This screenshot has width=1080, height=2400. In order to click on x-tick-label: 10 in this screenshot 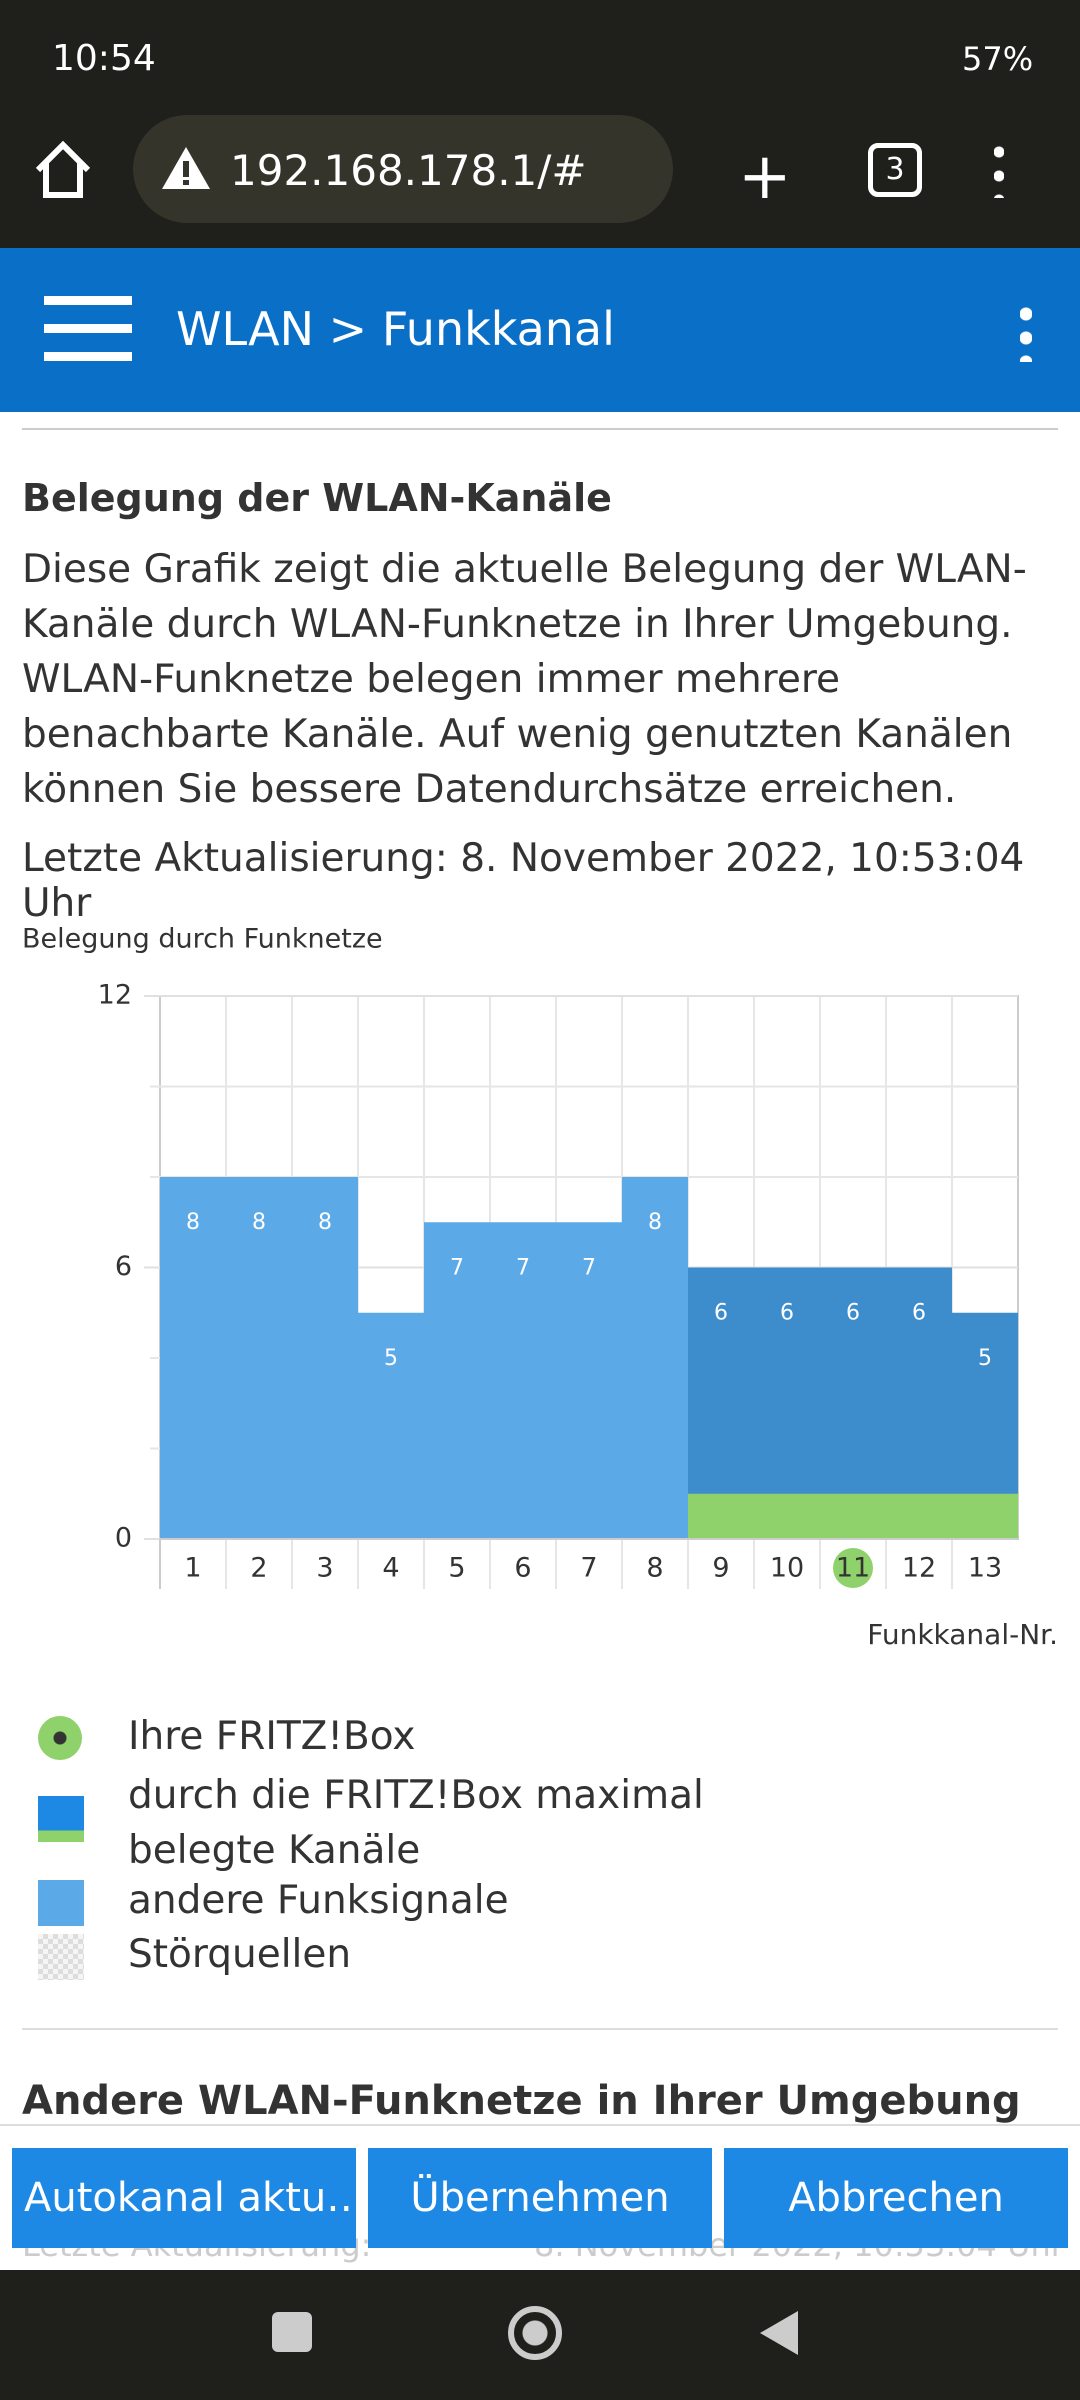, I will do `click(787, 1568)`.